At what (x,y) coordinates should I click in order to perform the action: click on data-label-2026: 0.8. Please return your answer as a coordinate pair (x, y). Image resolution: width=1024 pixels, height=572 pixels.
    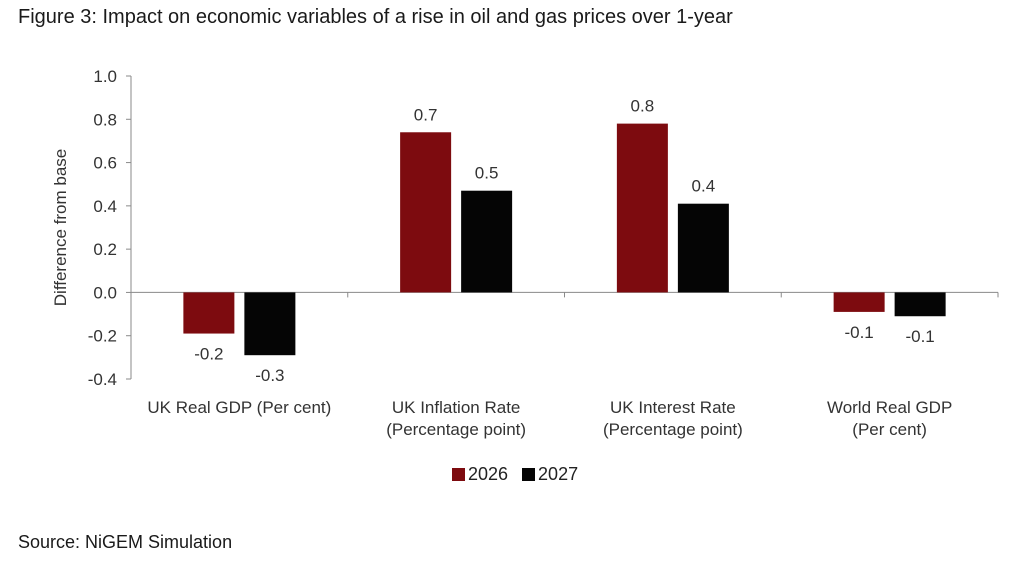
    Looking at the image, I should click on (643, 106).